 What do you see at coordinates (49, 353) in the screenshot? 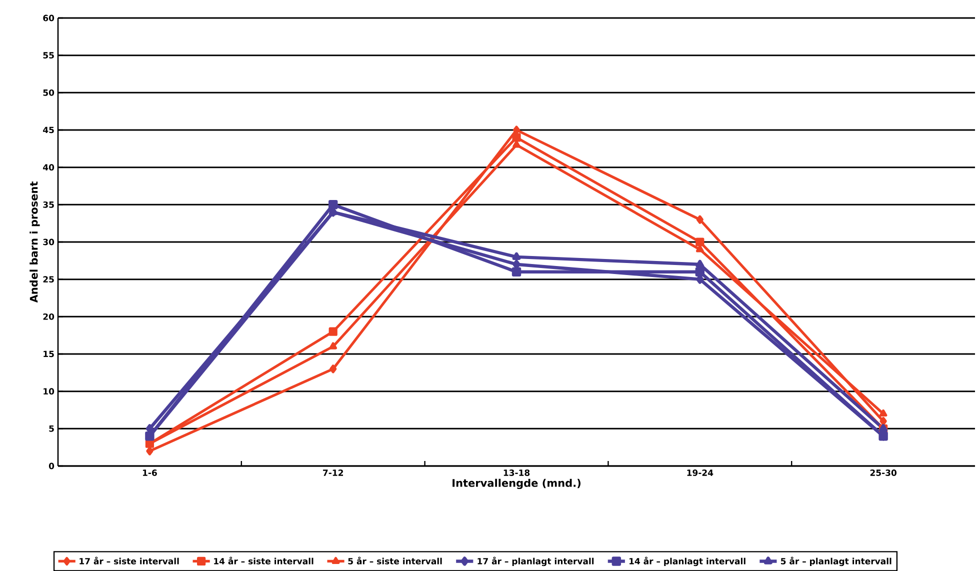
I see `y-tick-label: 15` at bounding box center [49, 353].